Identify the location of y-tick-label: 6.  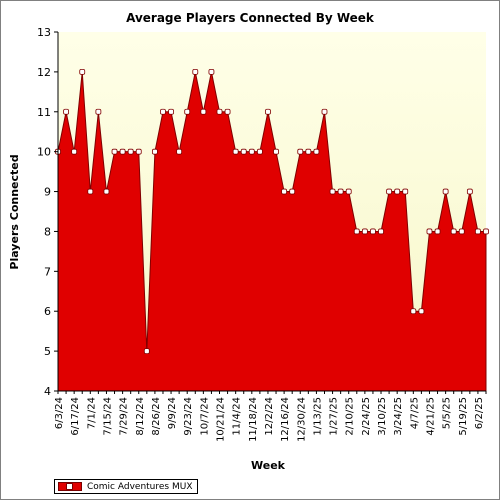
(47, 311).